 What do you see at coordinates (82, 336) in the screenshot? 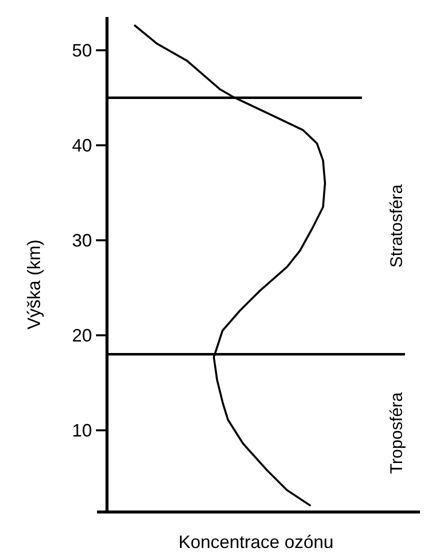
I see `y-tick-label: 20` at bounding box center [82, 336].